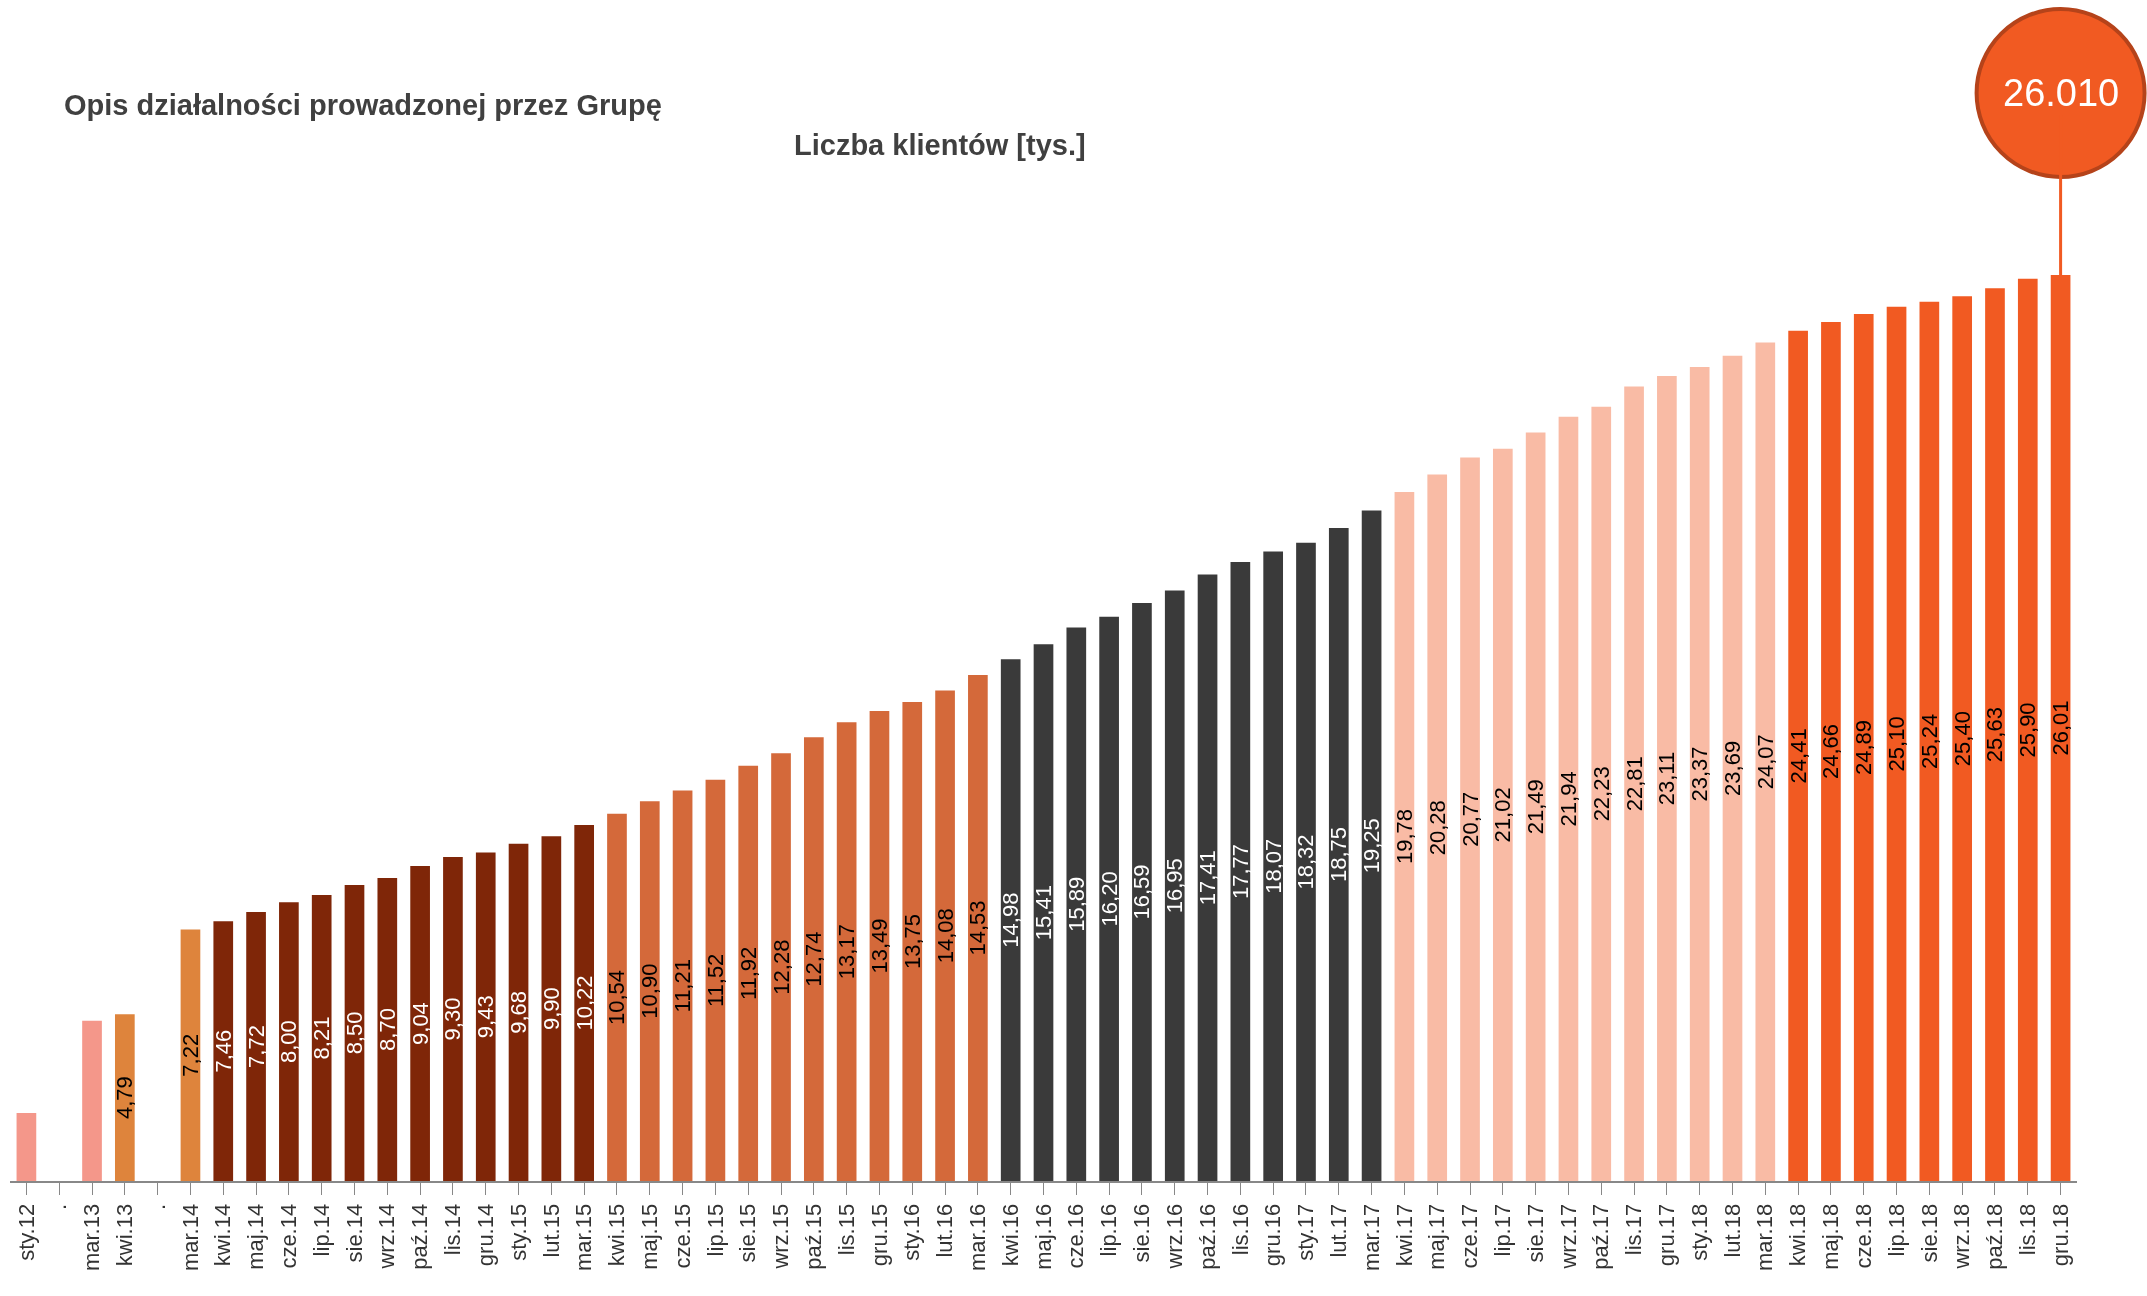 The height and width of the screenshot is (1296, 2147). I want to click on data-label: 14,53, so click(978, 928).